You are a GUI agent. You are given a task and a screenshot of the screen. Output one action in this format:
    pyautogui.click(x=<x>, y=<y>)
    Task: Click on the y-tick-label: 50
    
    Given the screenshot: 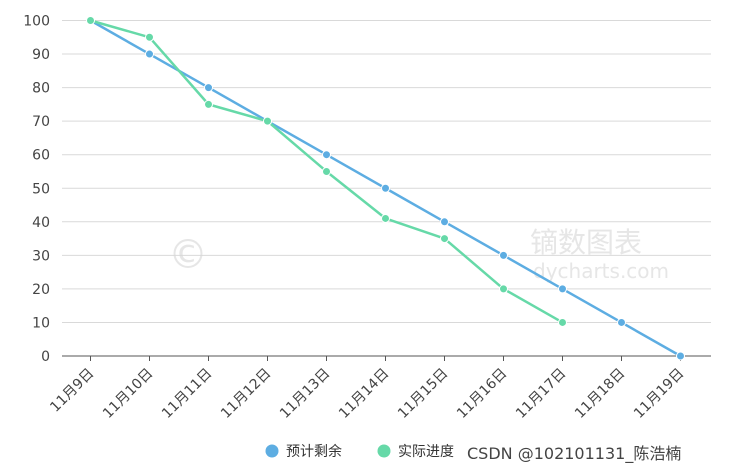 What is the action you would take?
    pyautogui.click(x=41, y=189)
    